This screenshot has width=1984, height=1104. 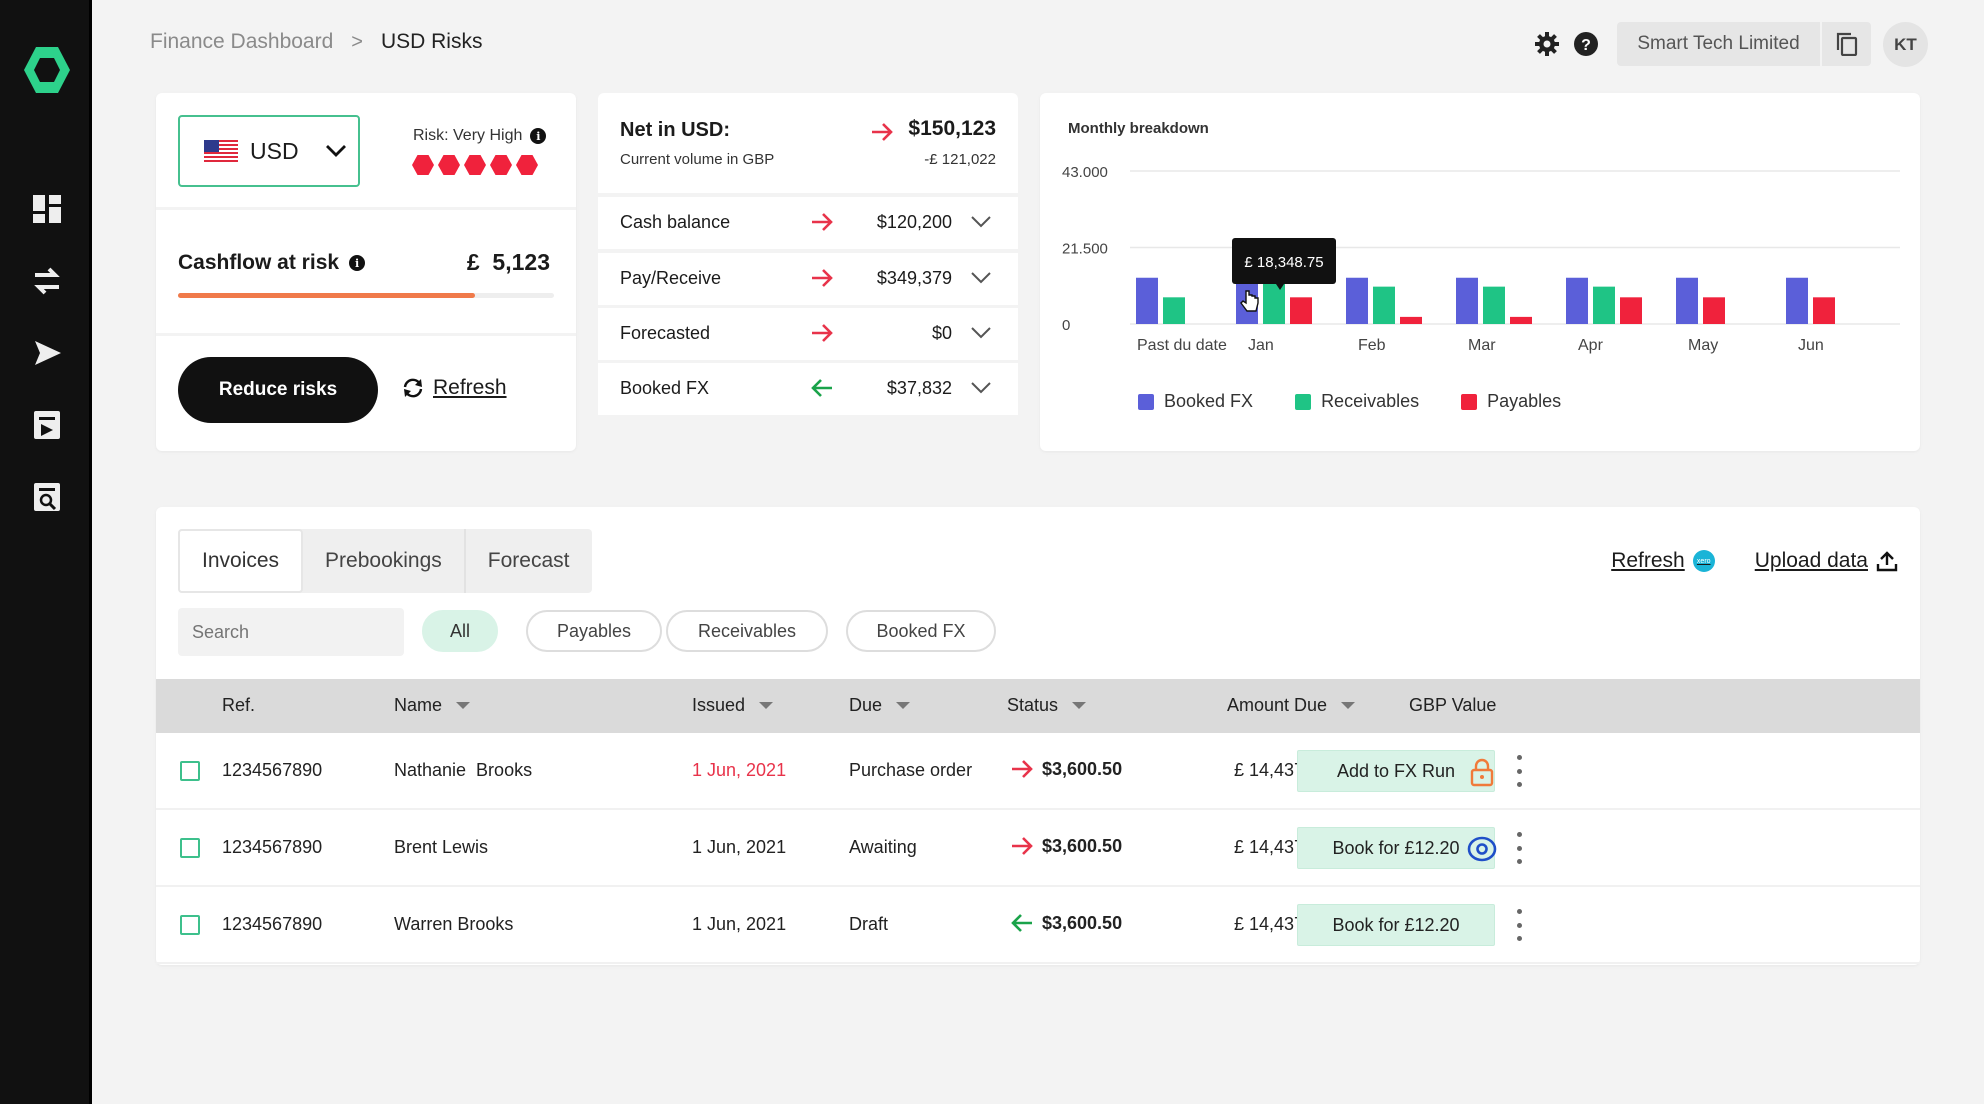 I want to click on column-header: Ref., so click(x=238, y=705).